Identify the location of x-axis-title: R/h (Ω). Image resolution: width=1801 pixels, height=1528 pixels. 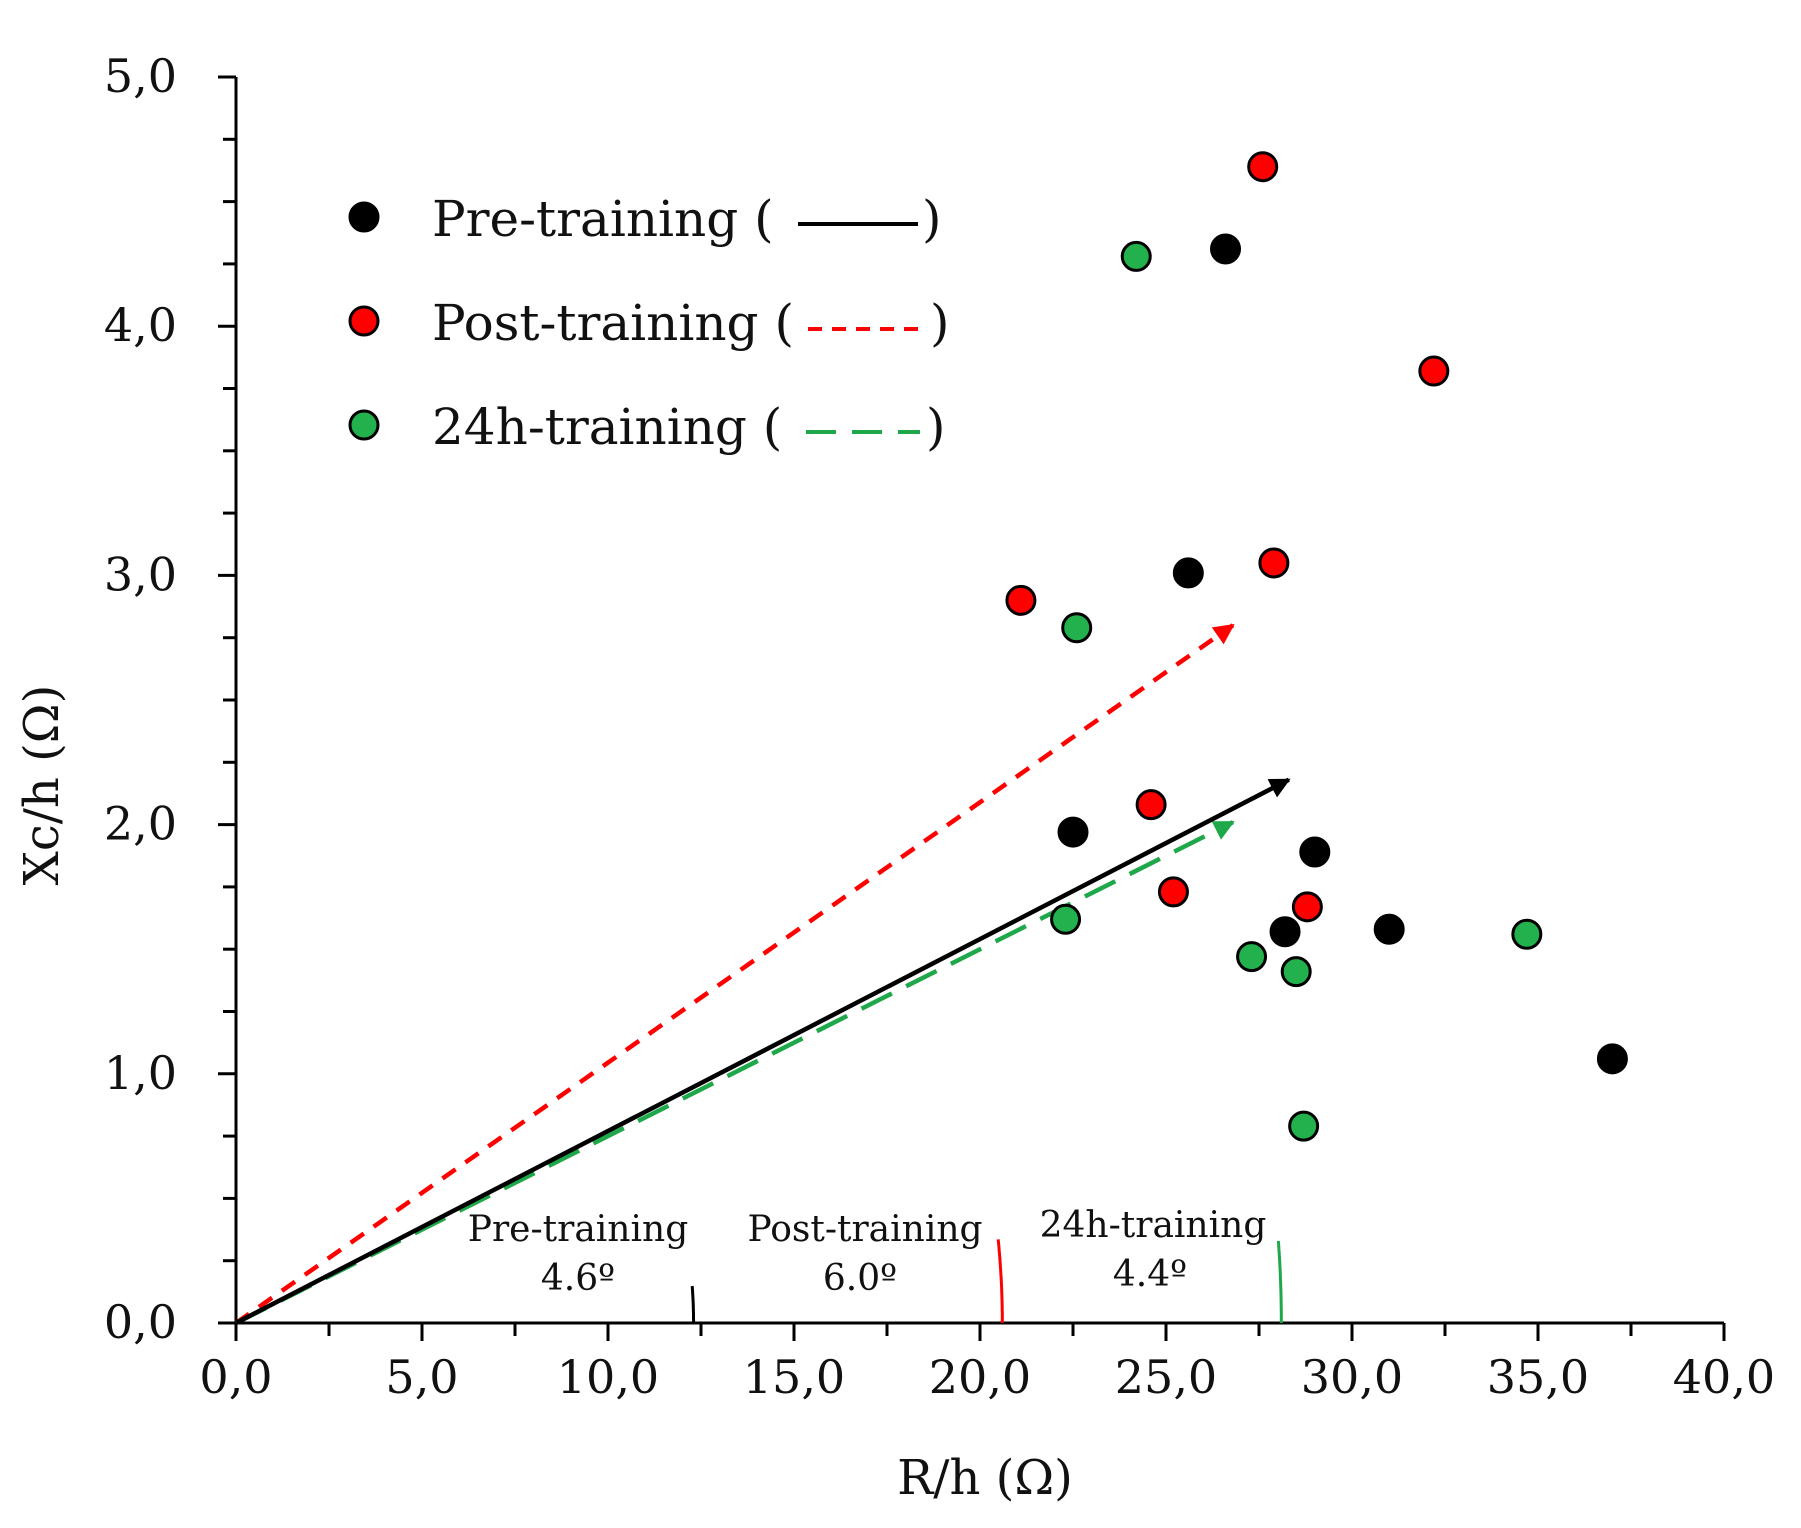
(985, 1478).